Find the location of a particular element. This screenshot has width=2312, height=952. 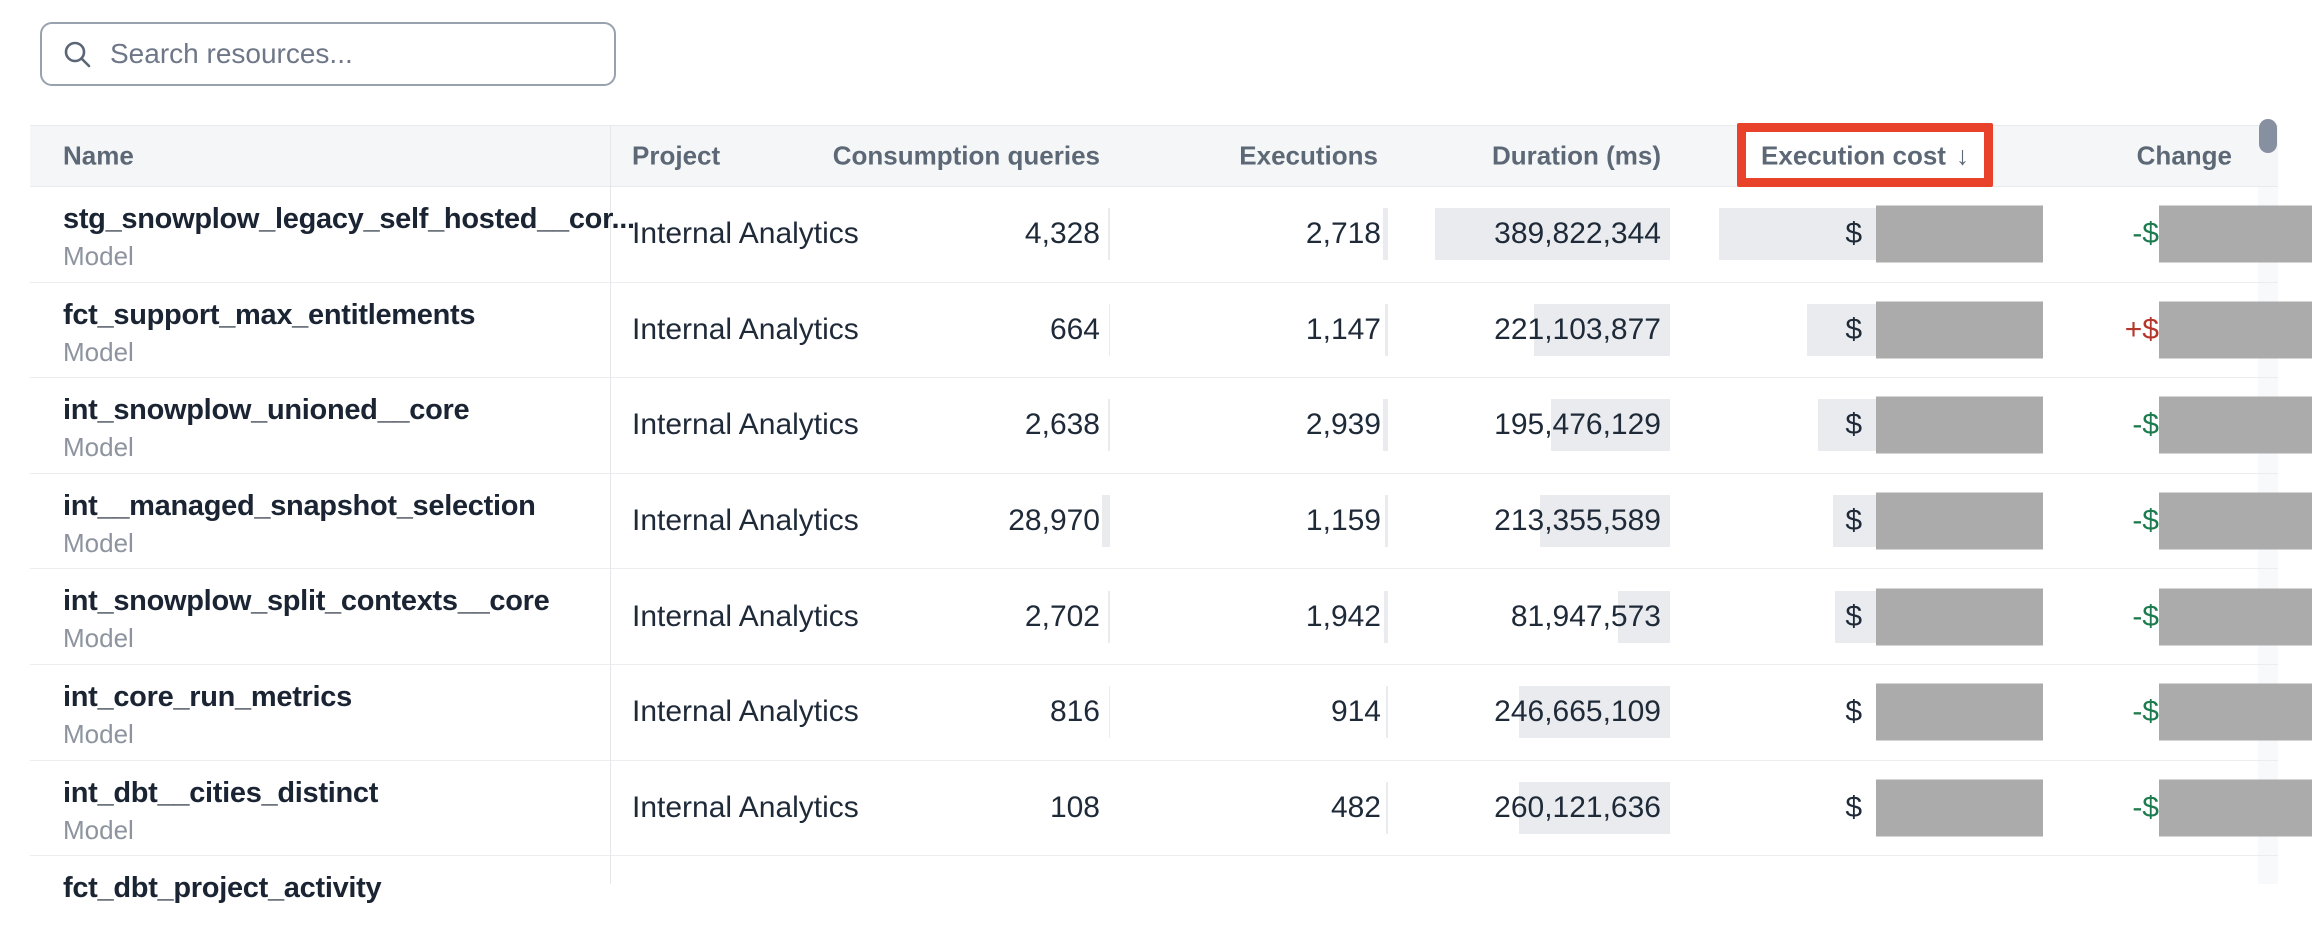

resource-name: int_snowplow_unioned__core is located at coordinates (266, 410).